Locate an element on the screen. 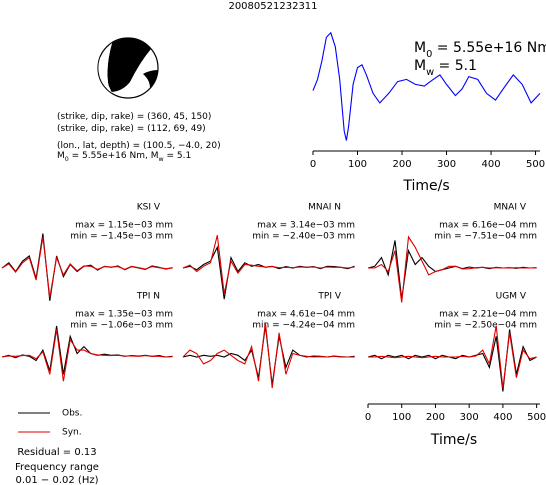 Image resolution: width=546 pixels, height=485 pixels. text-part: (strike, dip, rake) = (112, 69, 49) is located at coordinates (131, 129).